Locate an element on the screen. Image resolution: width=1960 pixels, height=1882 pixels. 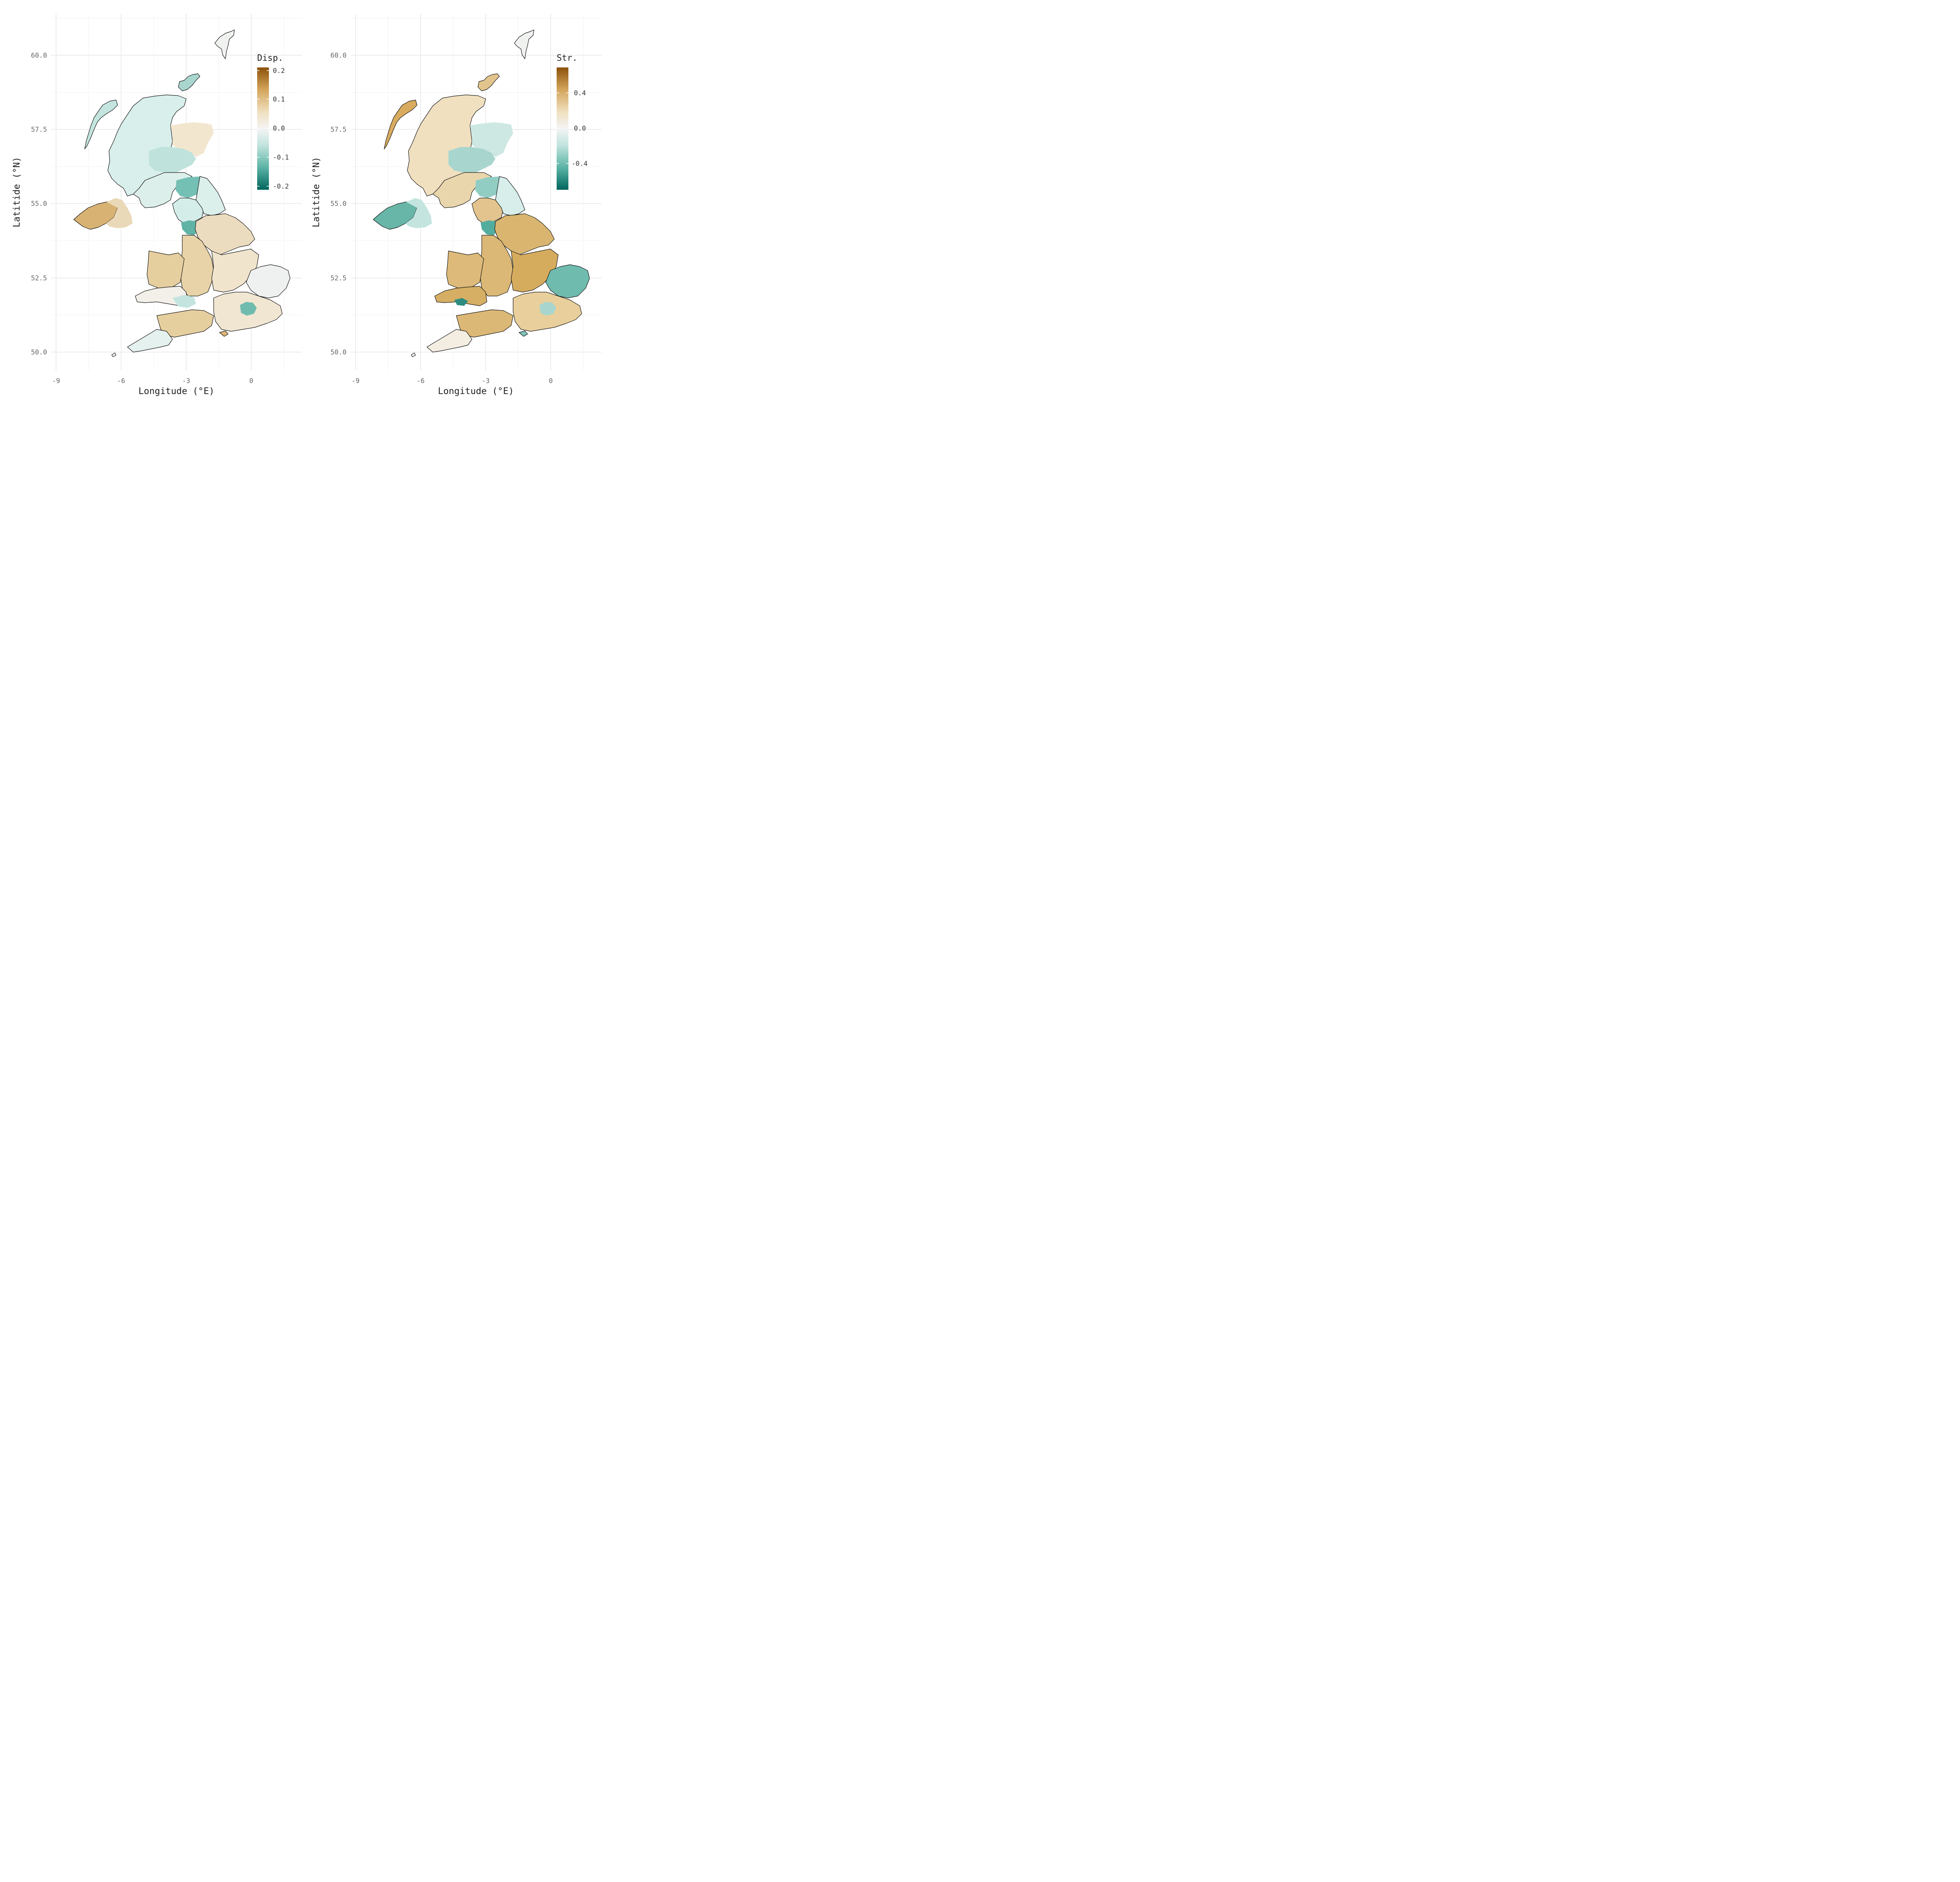
str-legend: Str. 0.4 0.0 -0.4 is located at coordinates (572, 121).